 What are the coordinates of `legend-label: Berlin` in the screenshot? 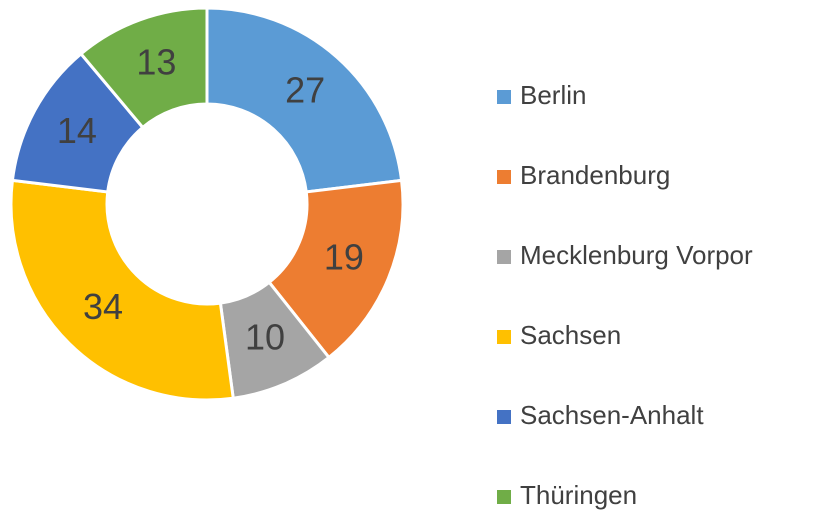 It's located at (553, 95).